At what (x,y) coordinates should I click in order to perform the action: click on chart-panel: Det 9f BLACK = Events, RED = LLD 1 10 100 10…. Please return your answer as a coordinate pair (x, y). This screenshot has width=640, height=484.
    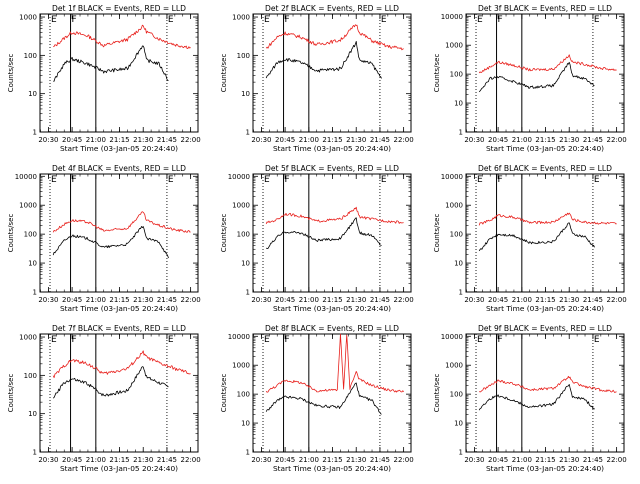
    Looking at the image, I should click on (530, 398).